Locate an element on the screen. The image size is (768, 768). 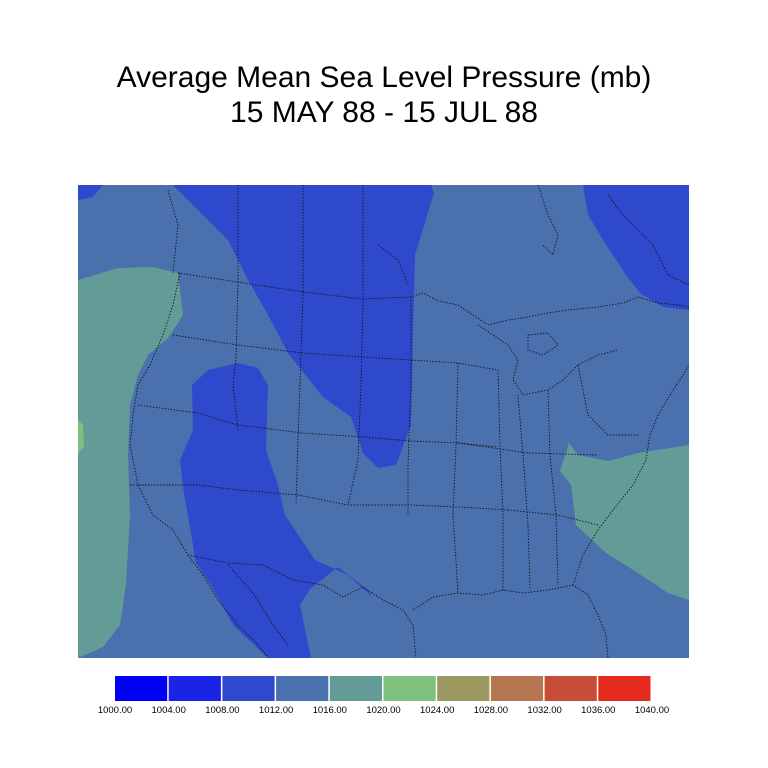
colorbar is located at coordinates (383, 688).